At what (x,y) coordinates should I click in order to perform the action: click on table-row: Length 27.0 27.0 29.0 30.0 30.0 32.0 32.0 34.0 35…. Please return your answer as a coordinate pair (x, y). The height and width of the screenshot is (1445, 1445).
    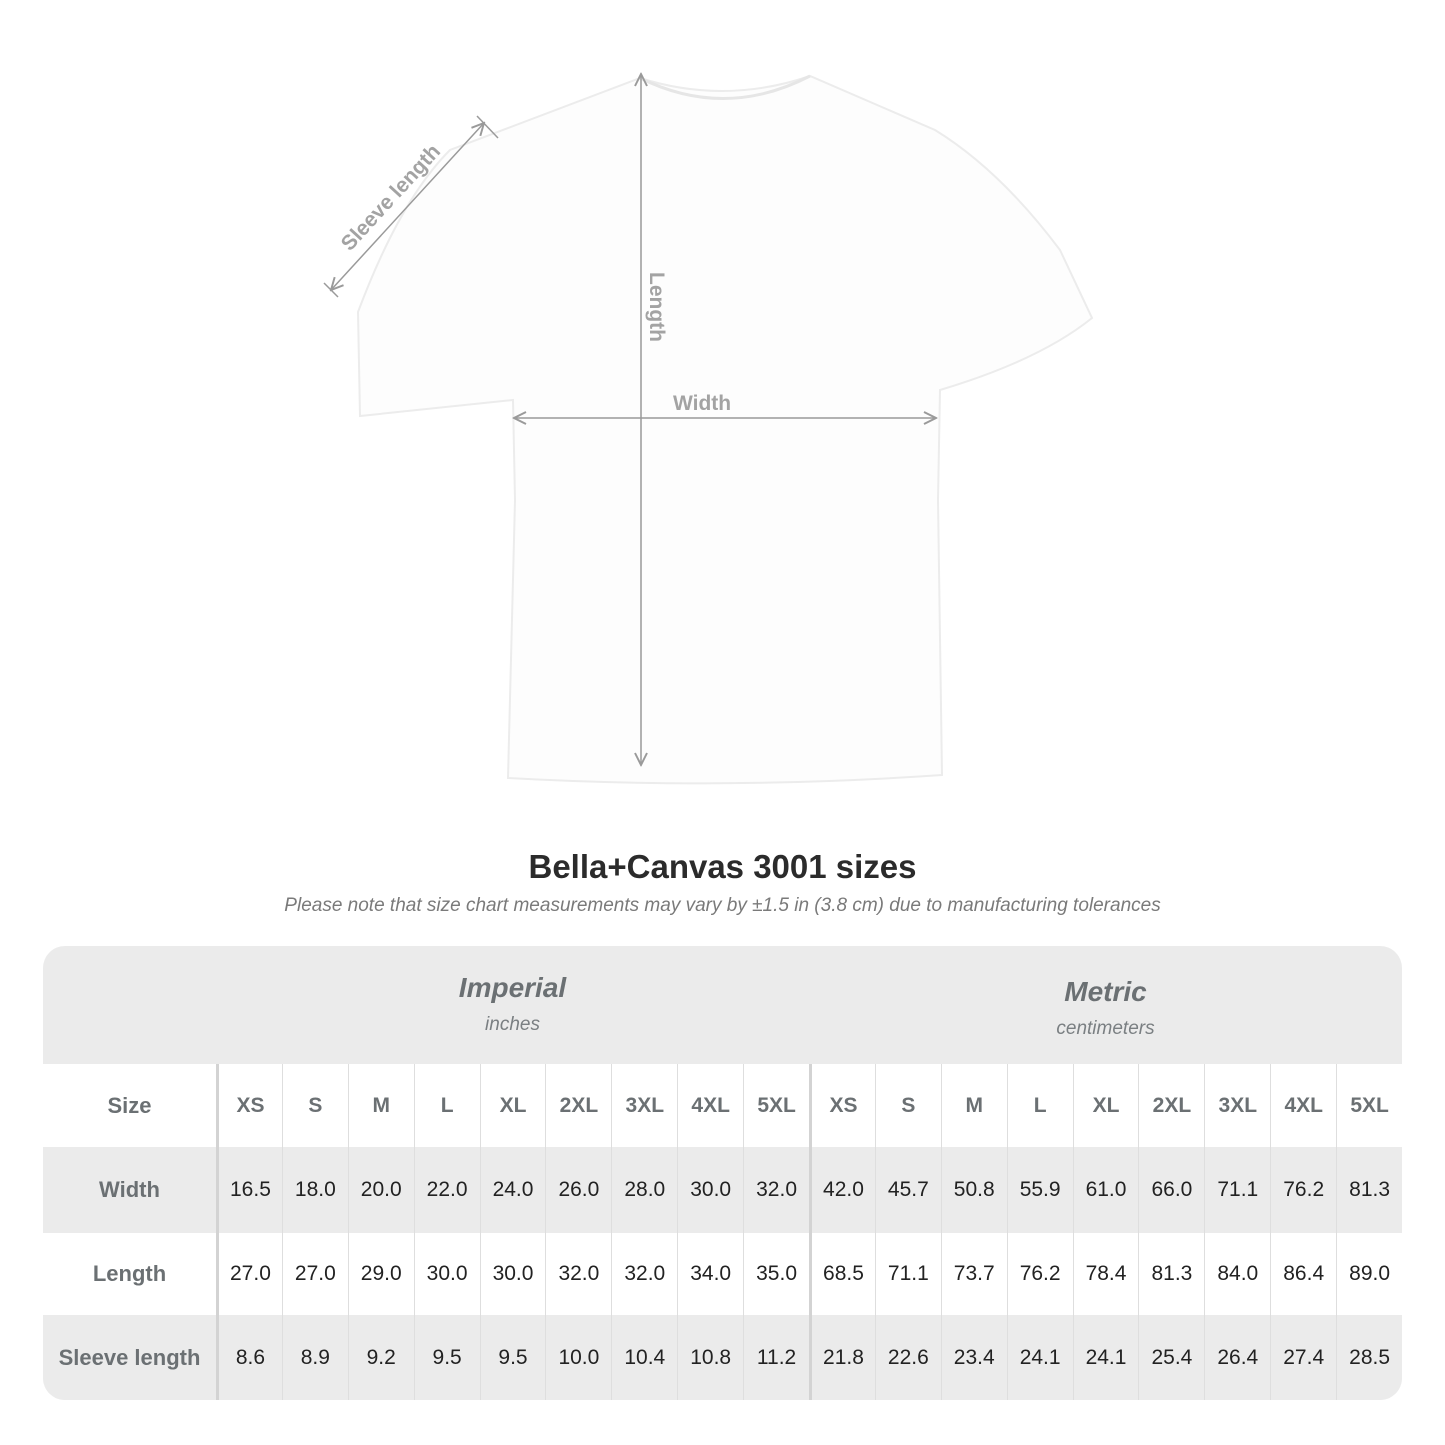
    Looking at the image, I should click on (722, 1274).